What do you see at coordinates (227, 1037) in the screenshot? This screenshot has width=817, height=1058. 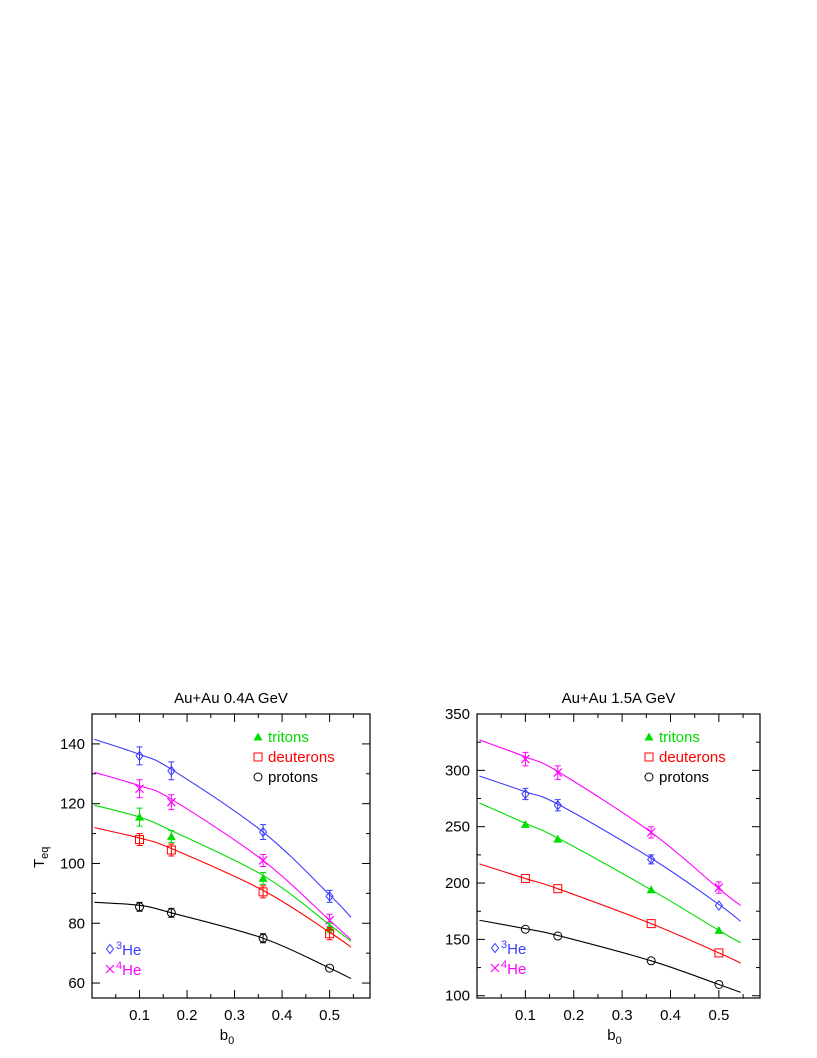 I see `x-axis-label: b0` at bounding box center [227, 1037].